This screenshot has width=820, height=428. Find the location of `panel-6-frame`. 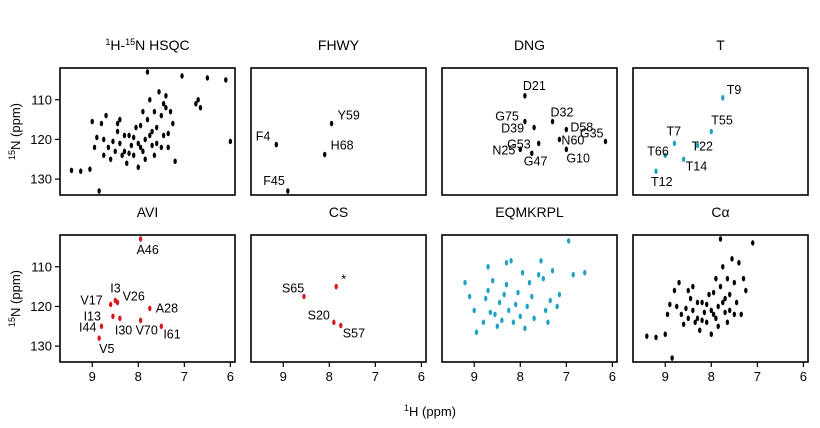

panel-6-frame is located at coordinates (338, 298).